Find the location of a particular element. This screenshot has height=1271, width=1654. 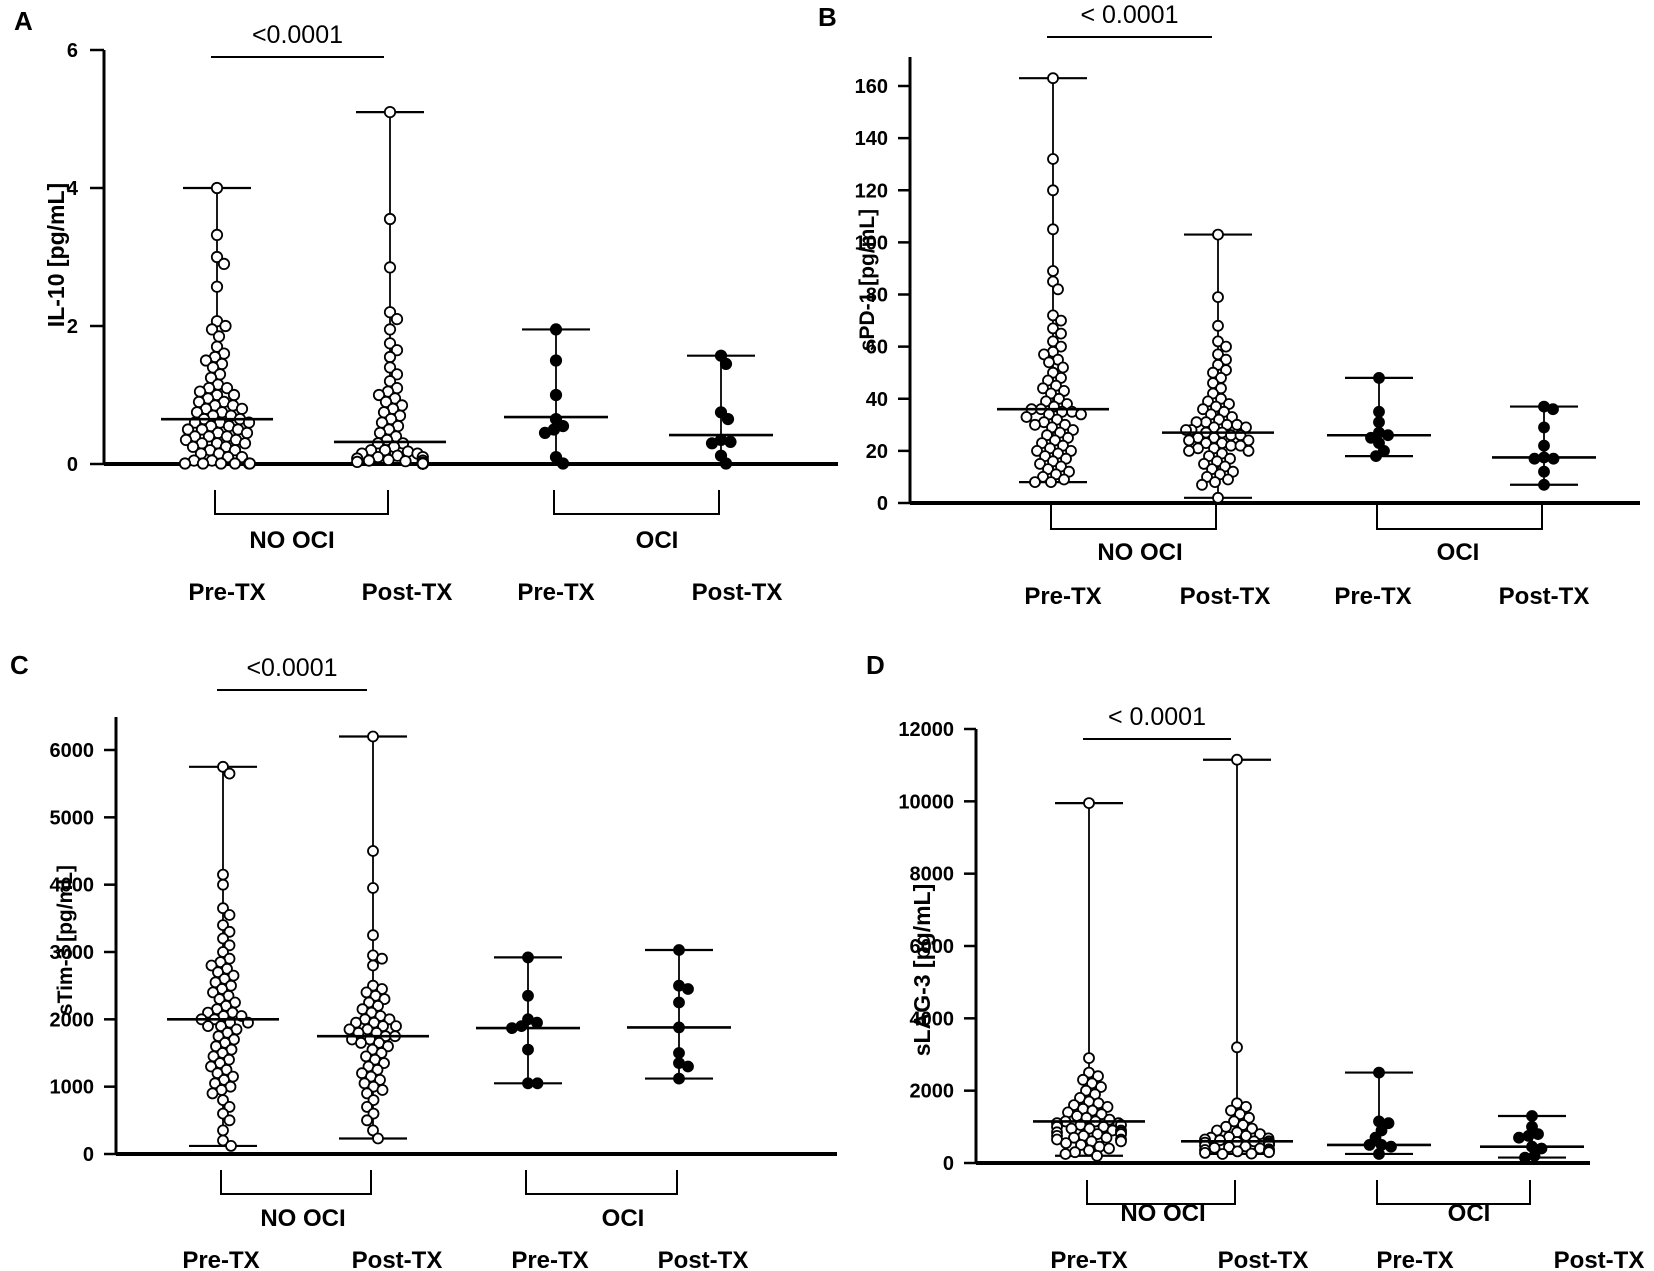

y-axis-label: sPD-1 [pg/mL] is located at coordinates (867, 280).